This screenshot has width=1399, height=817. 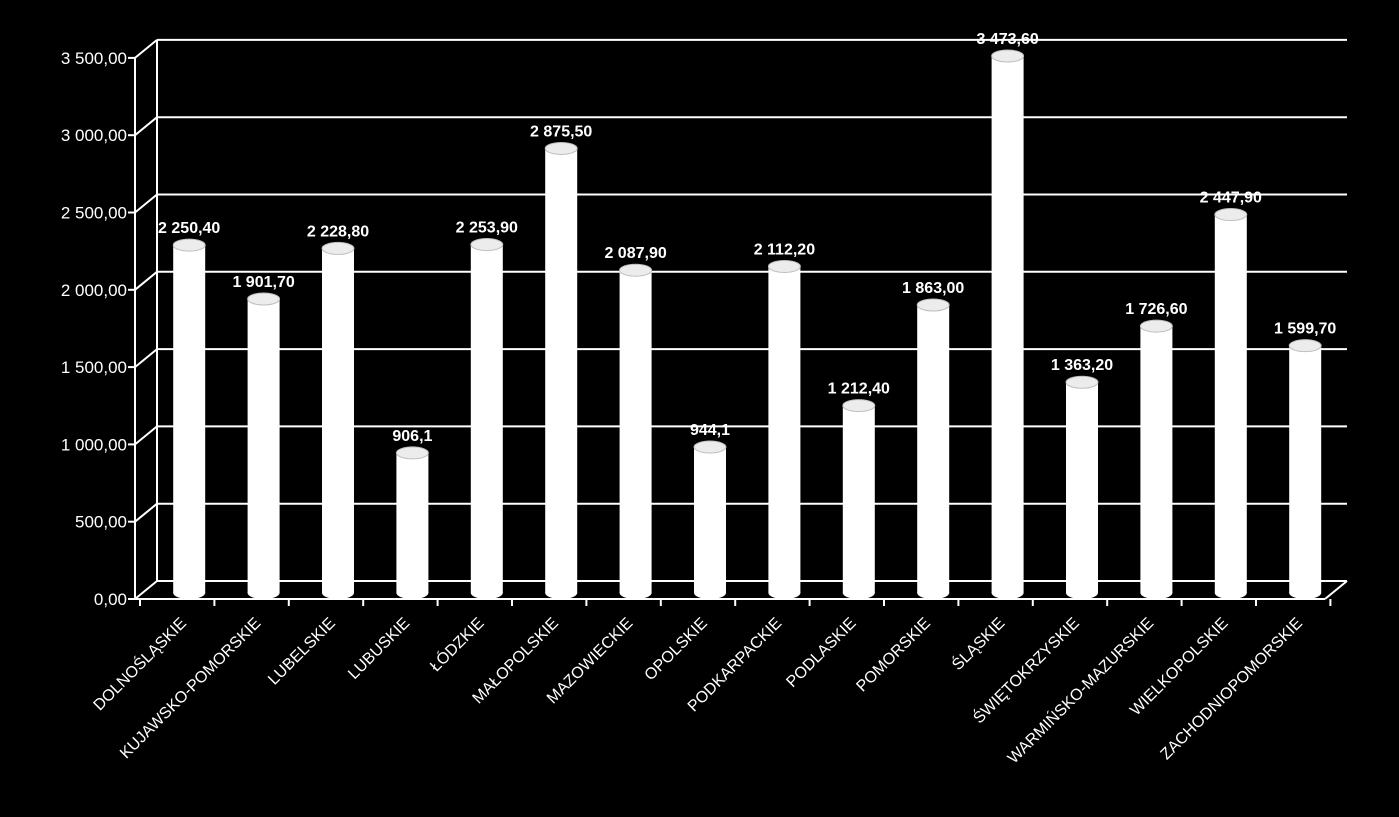 What do you see at coordinates (1007, 39) in the screenshot?
I see `data-label: 3 473,60` at bounding box center [1007, 39].